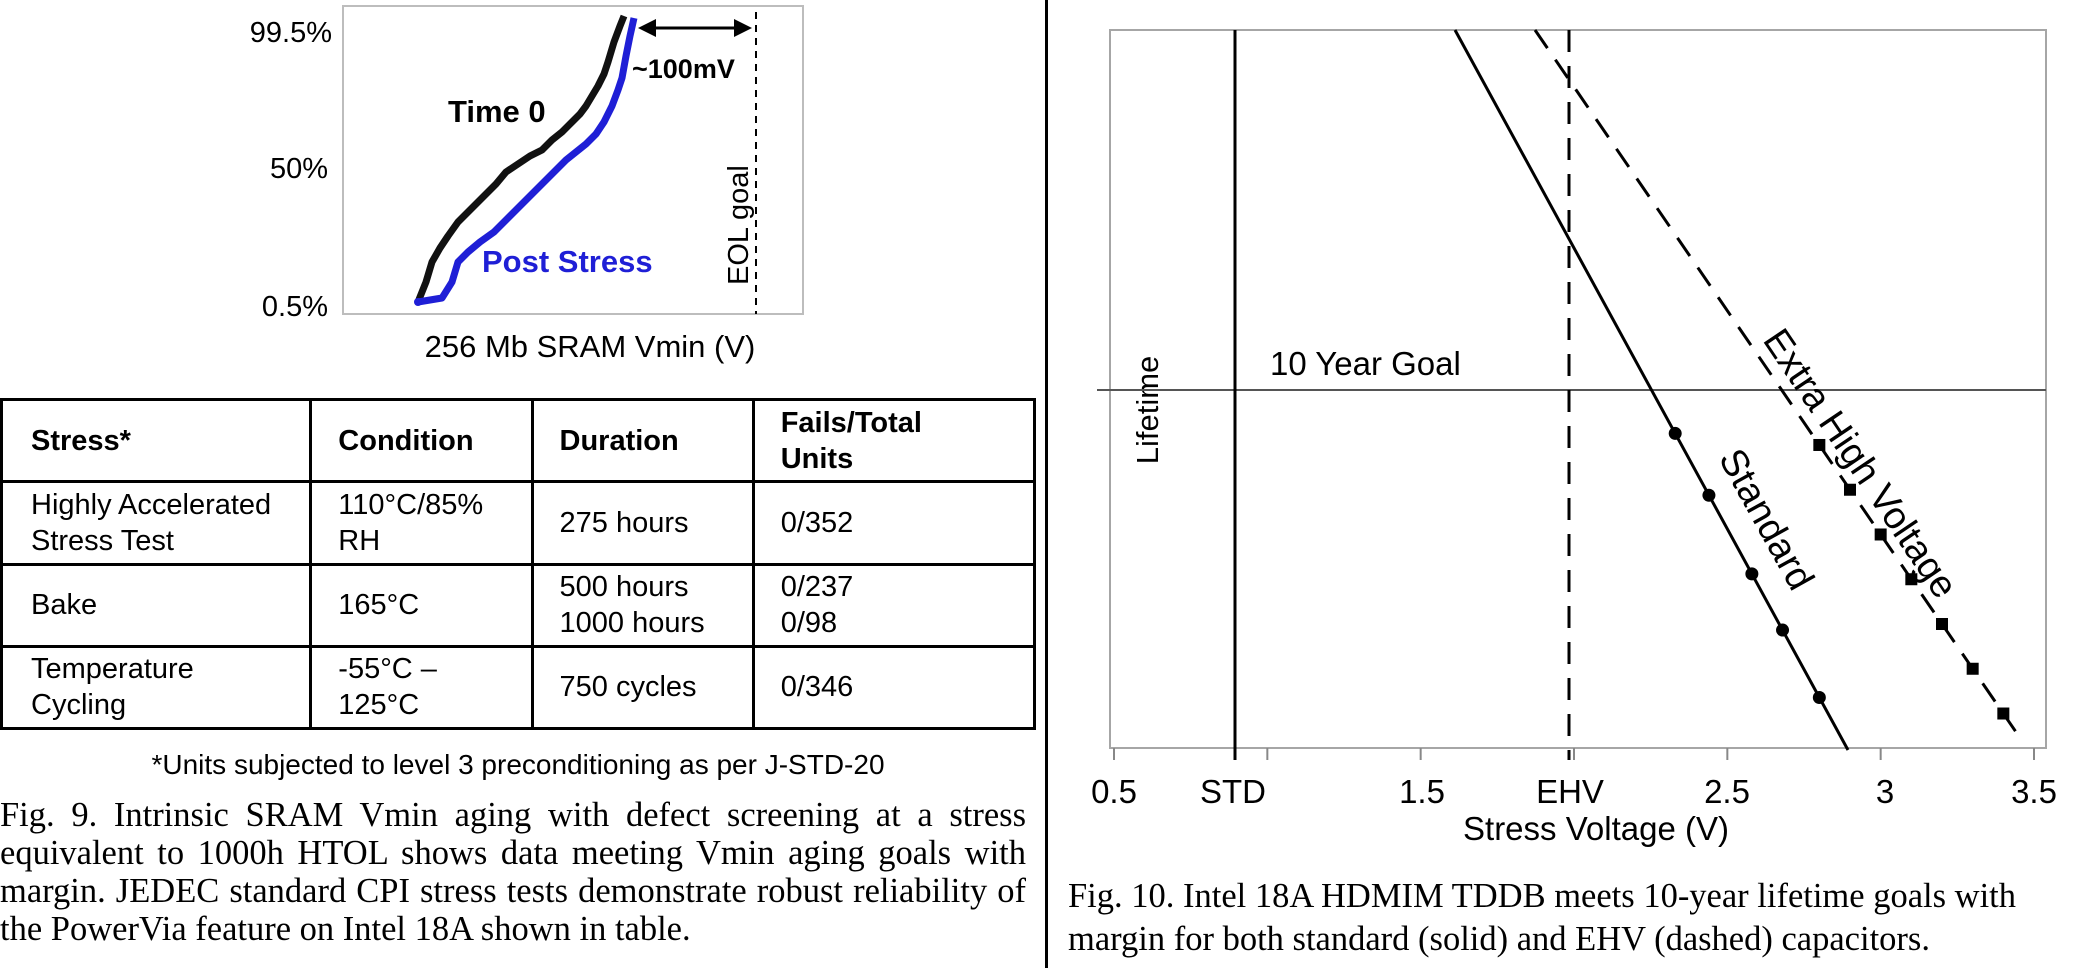 The width and height of the screenshot is (2094, 968). I want to click on fig9-ytick-bottom: 0.5%, so click(295, 307).